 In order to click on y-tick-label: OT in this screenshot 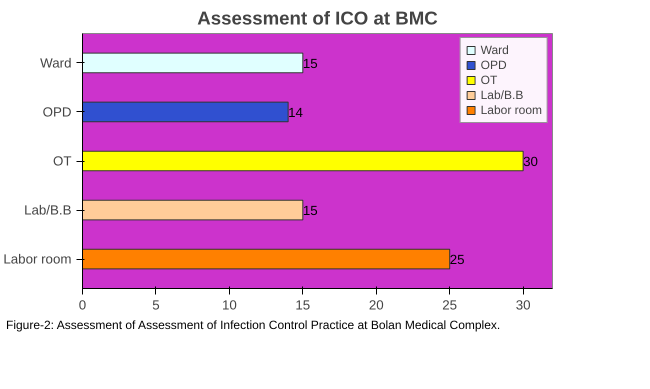, I will do `click(62, 161)`.